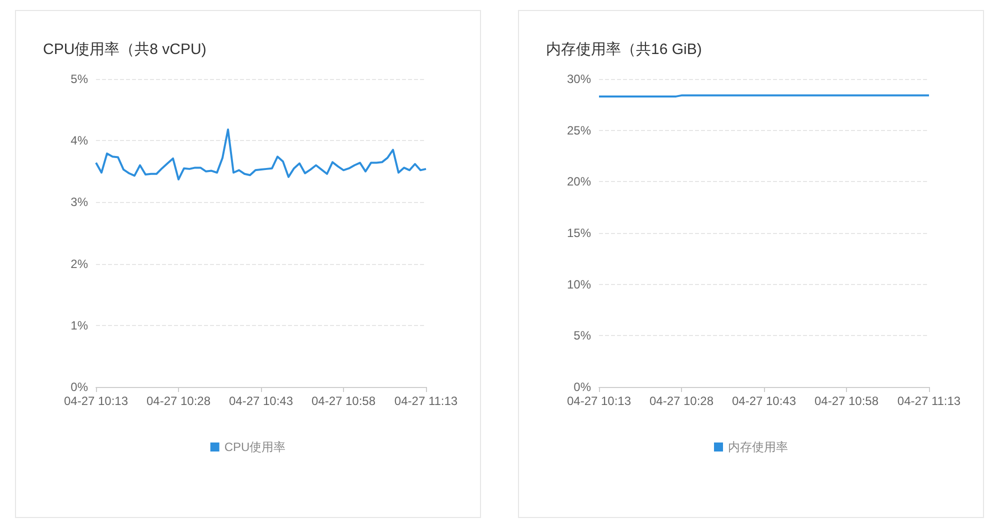 This screenshot has width=1000, height=530. I want to click on y-tick-label: 20%, so click(579, 181).